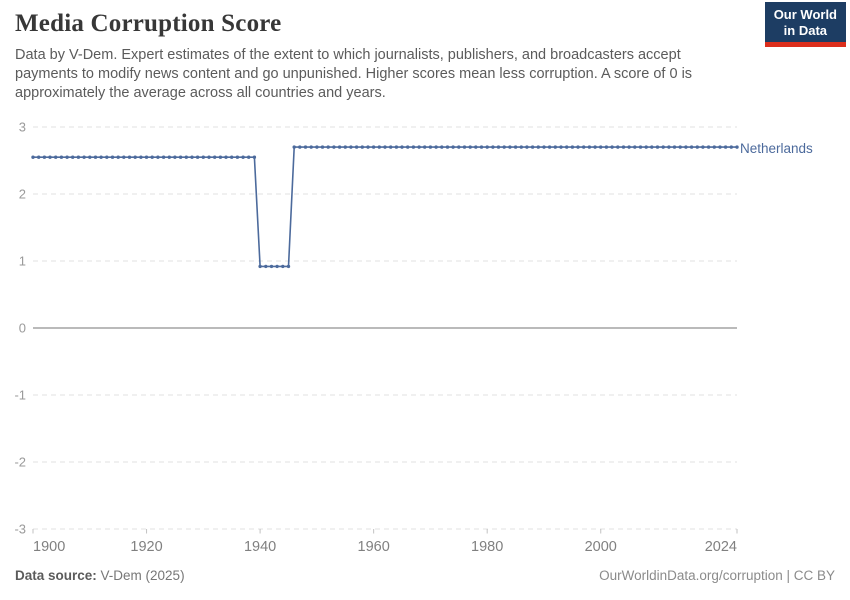 The image size is (850, 600). What do you see at coordinates (717, 575) in the screenshot?
I see `license-link: OurWorldinData.org/corruption | CC BY` at bounding box center [717, 575].